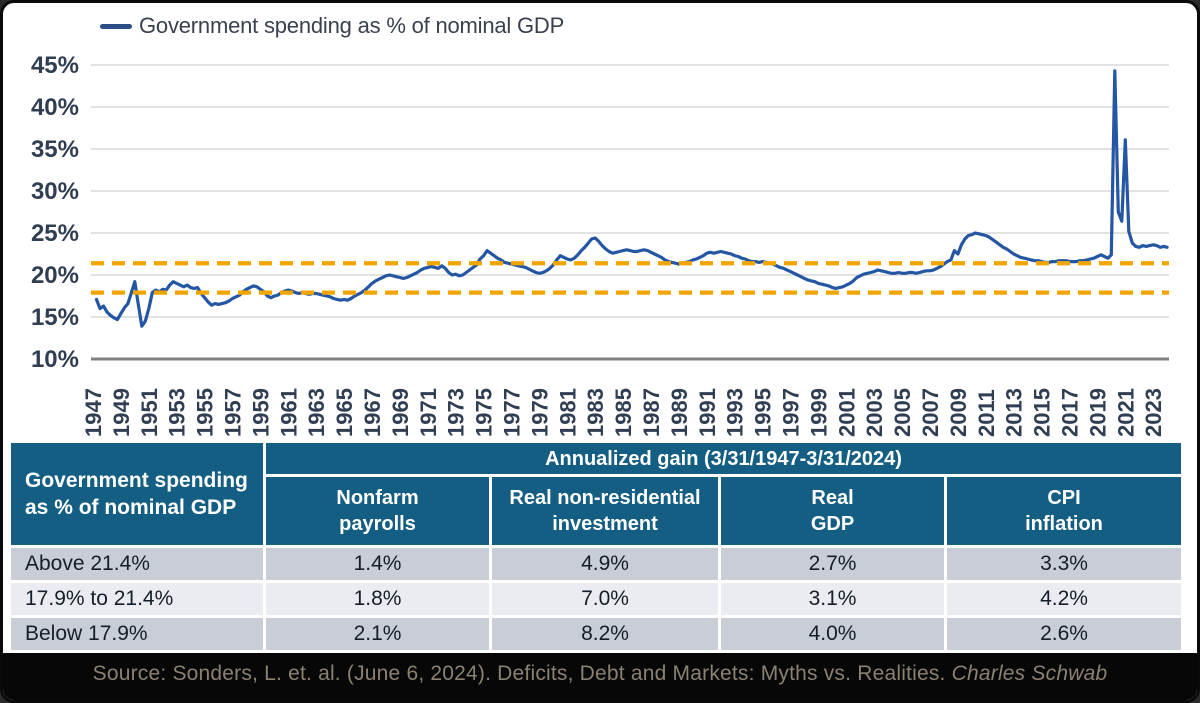  I want to click on y-tick-label: 35%, so click(55, 149).